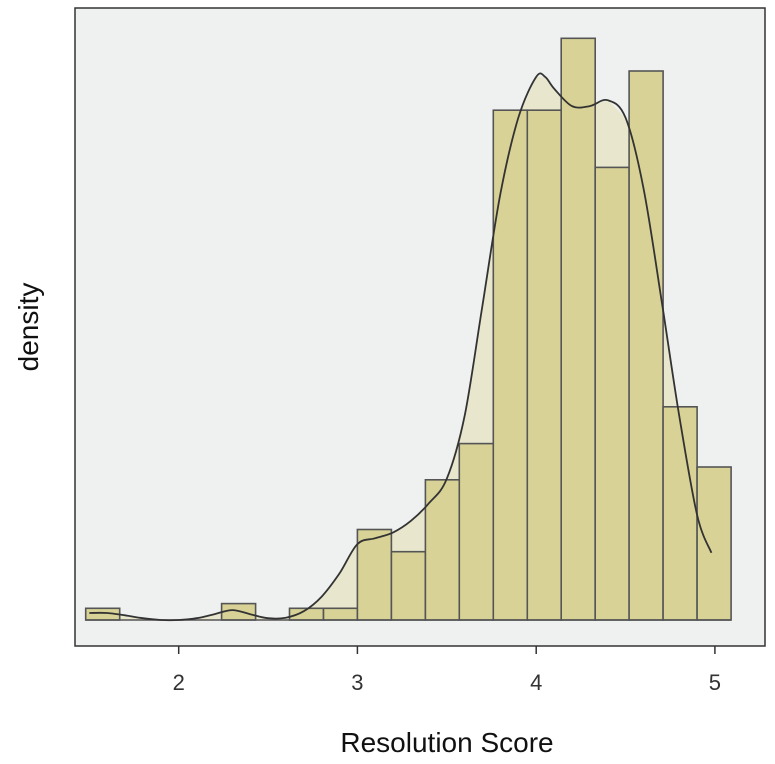 Image resolution: width=775 pixels, height=764 pixels. What do you see at coordinates (179, 682) in the screenshot?
I see `x-tick-label-2: 2` at bounding box center [179, 682].